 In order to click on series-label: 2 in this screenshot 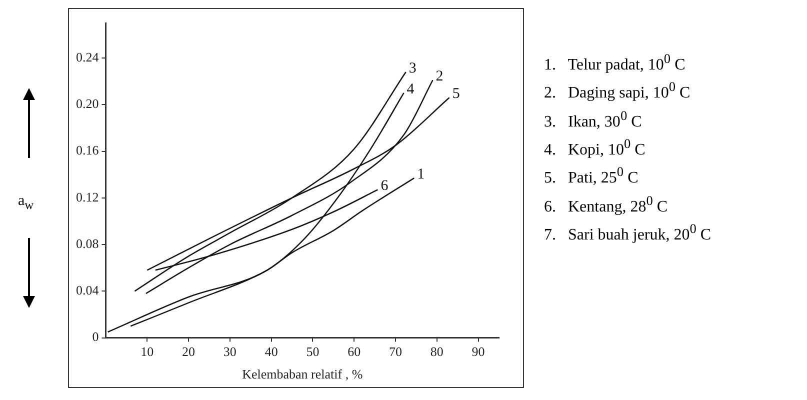, I will do `click(440, 76)`.